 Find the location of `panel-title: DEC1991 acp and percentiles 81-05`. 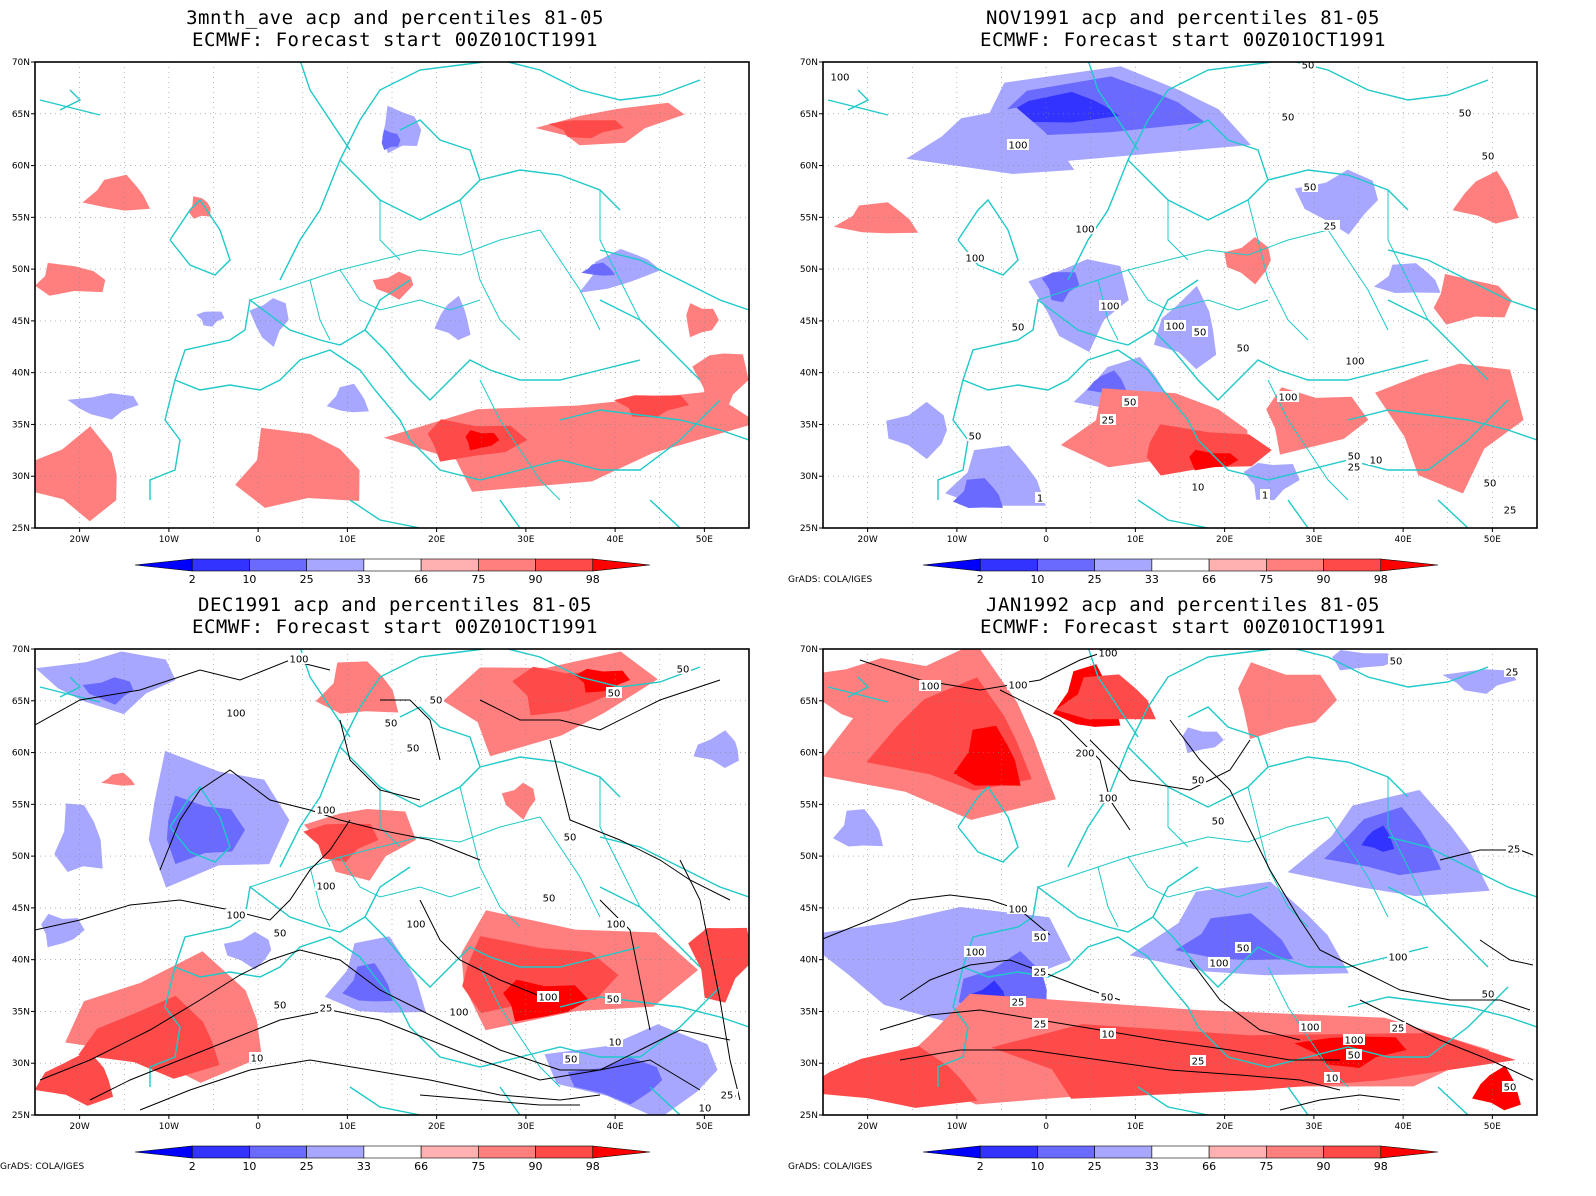

panel-title: DEC1991 acp and percentiles 81-05 is located at coordinates (395, 605).